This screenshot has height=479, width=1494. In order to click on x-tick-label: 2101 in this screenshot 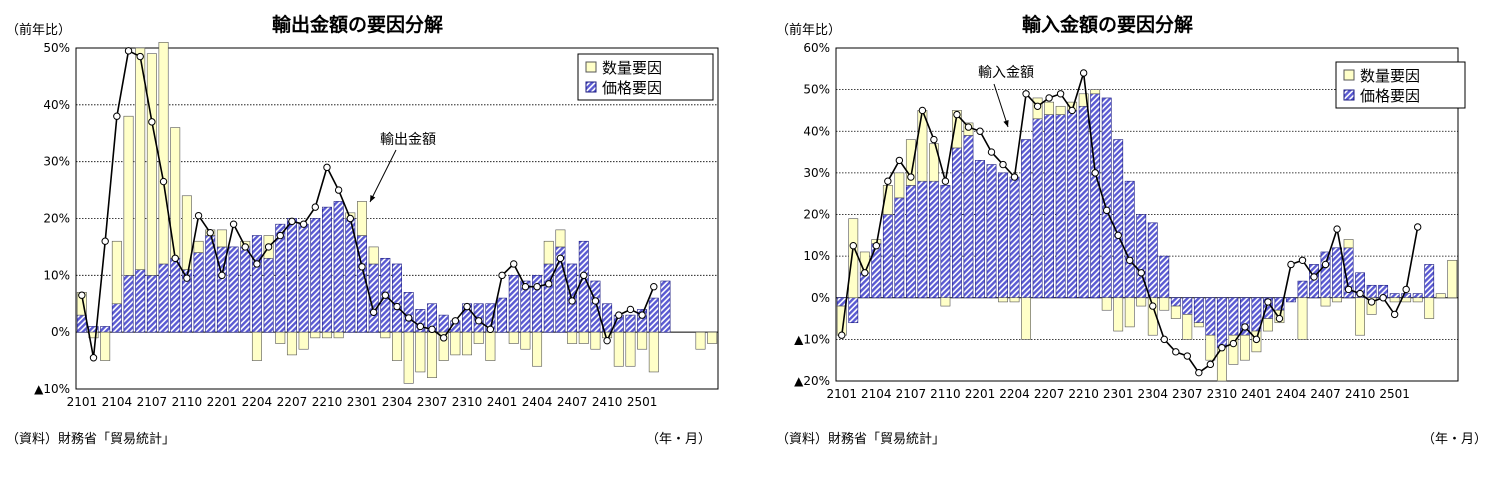, I will do `click(841, 394)`.